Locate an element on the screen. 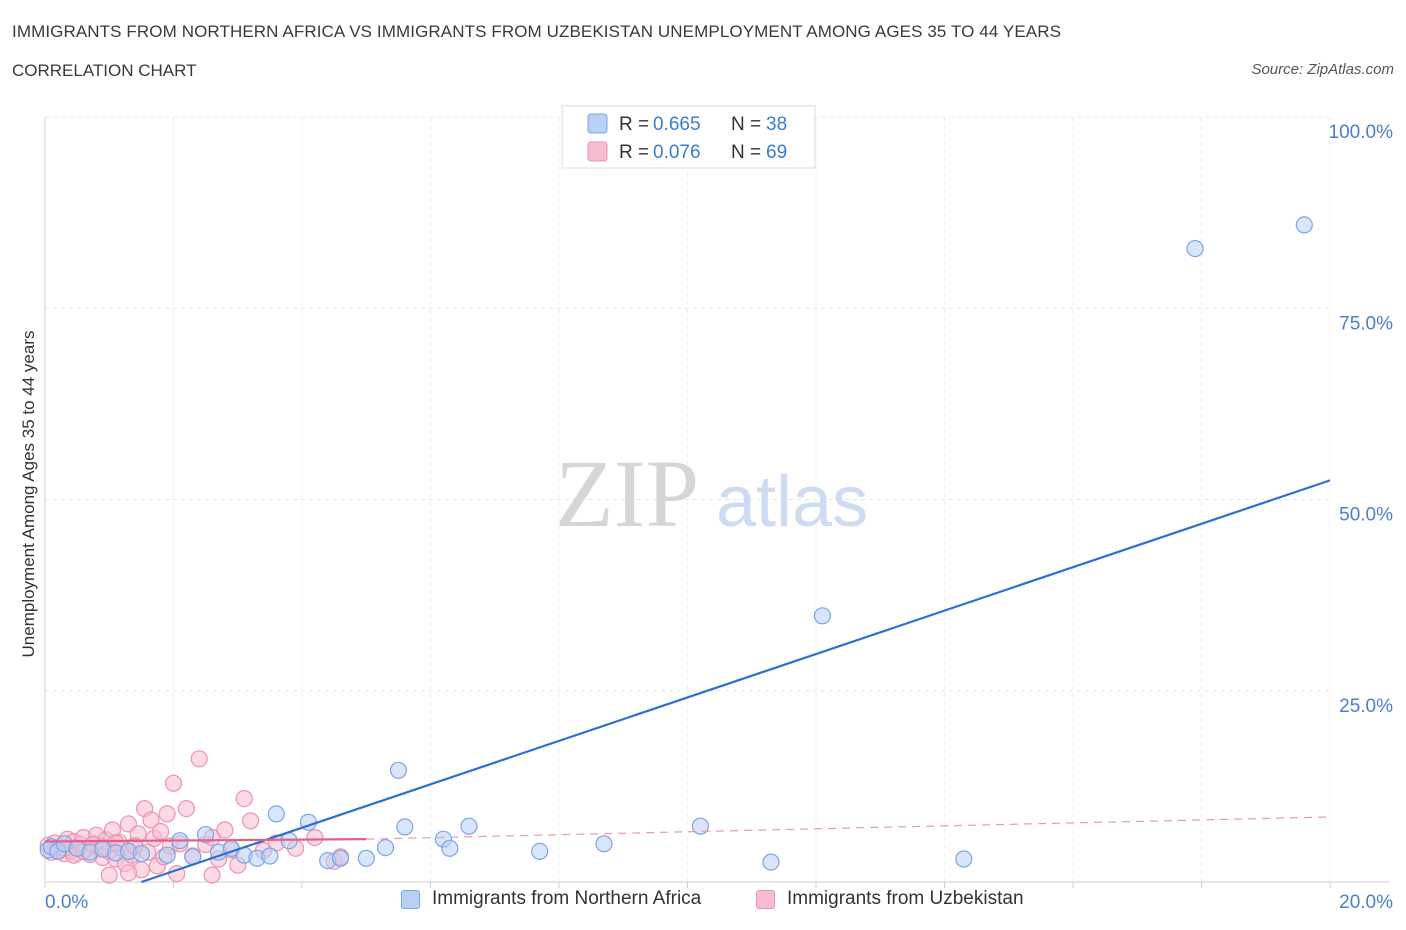 This screenshot has height=930, width=1406. legend-n-label-blue: N = is located at coordinates (746, 124).